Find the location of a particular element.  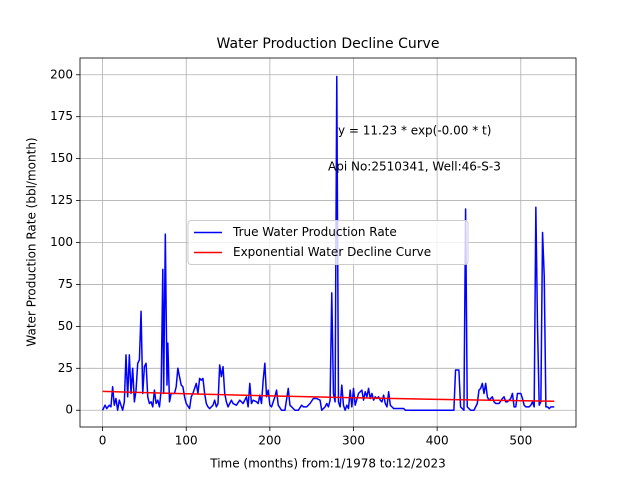

y-tick-label: 150 is located at coordinates (61, 158).